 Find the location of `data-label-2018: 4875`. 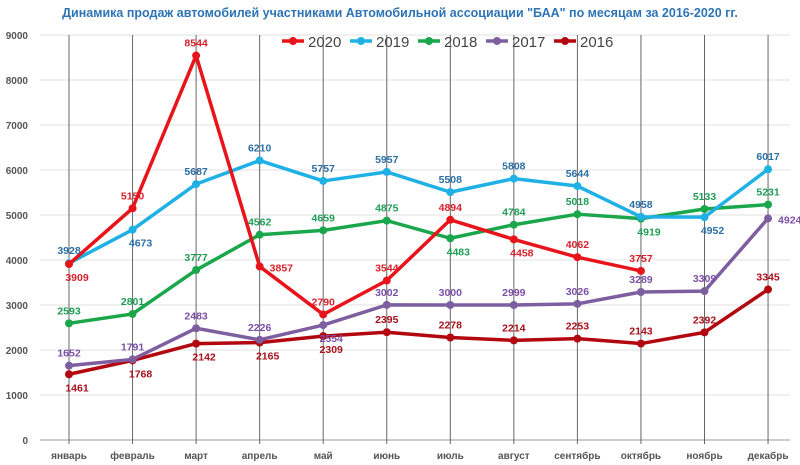

data-label-2018: 4875 is located at coordinates (387, 209).